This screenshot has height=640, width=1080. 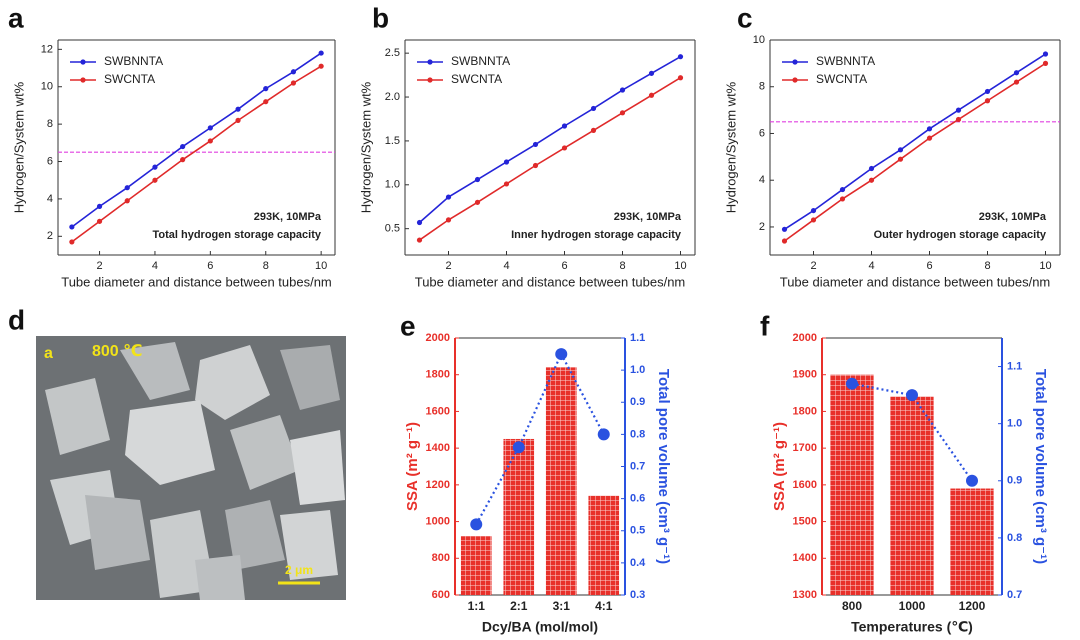 What do you see at coordinates (852, 606) in the screenshot?
I see `x-tick-label: 800` at bounding box center [852, 606].